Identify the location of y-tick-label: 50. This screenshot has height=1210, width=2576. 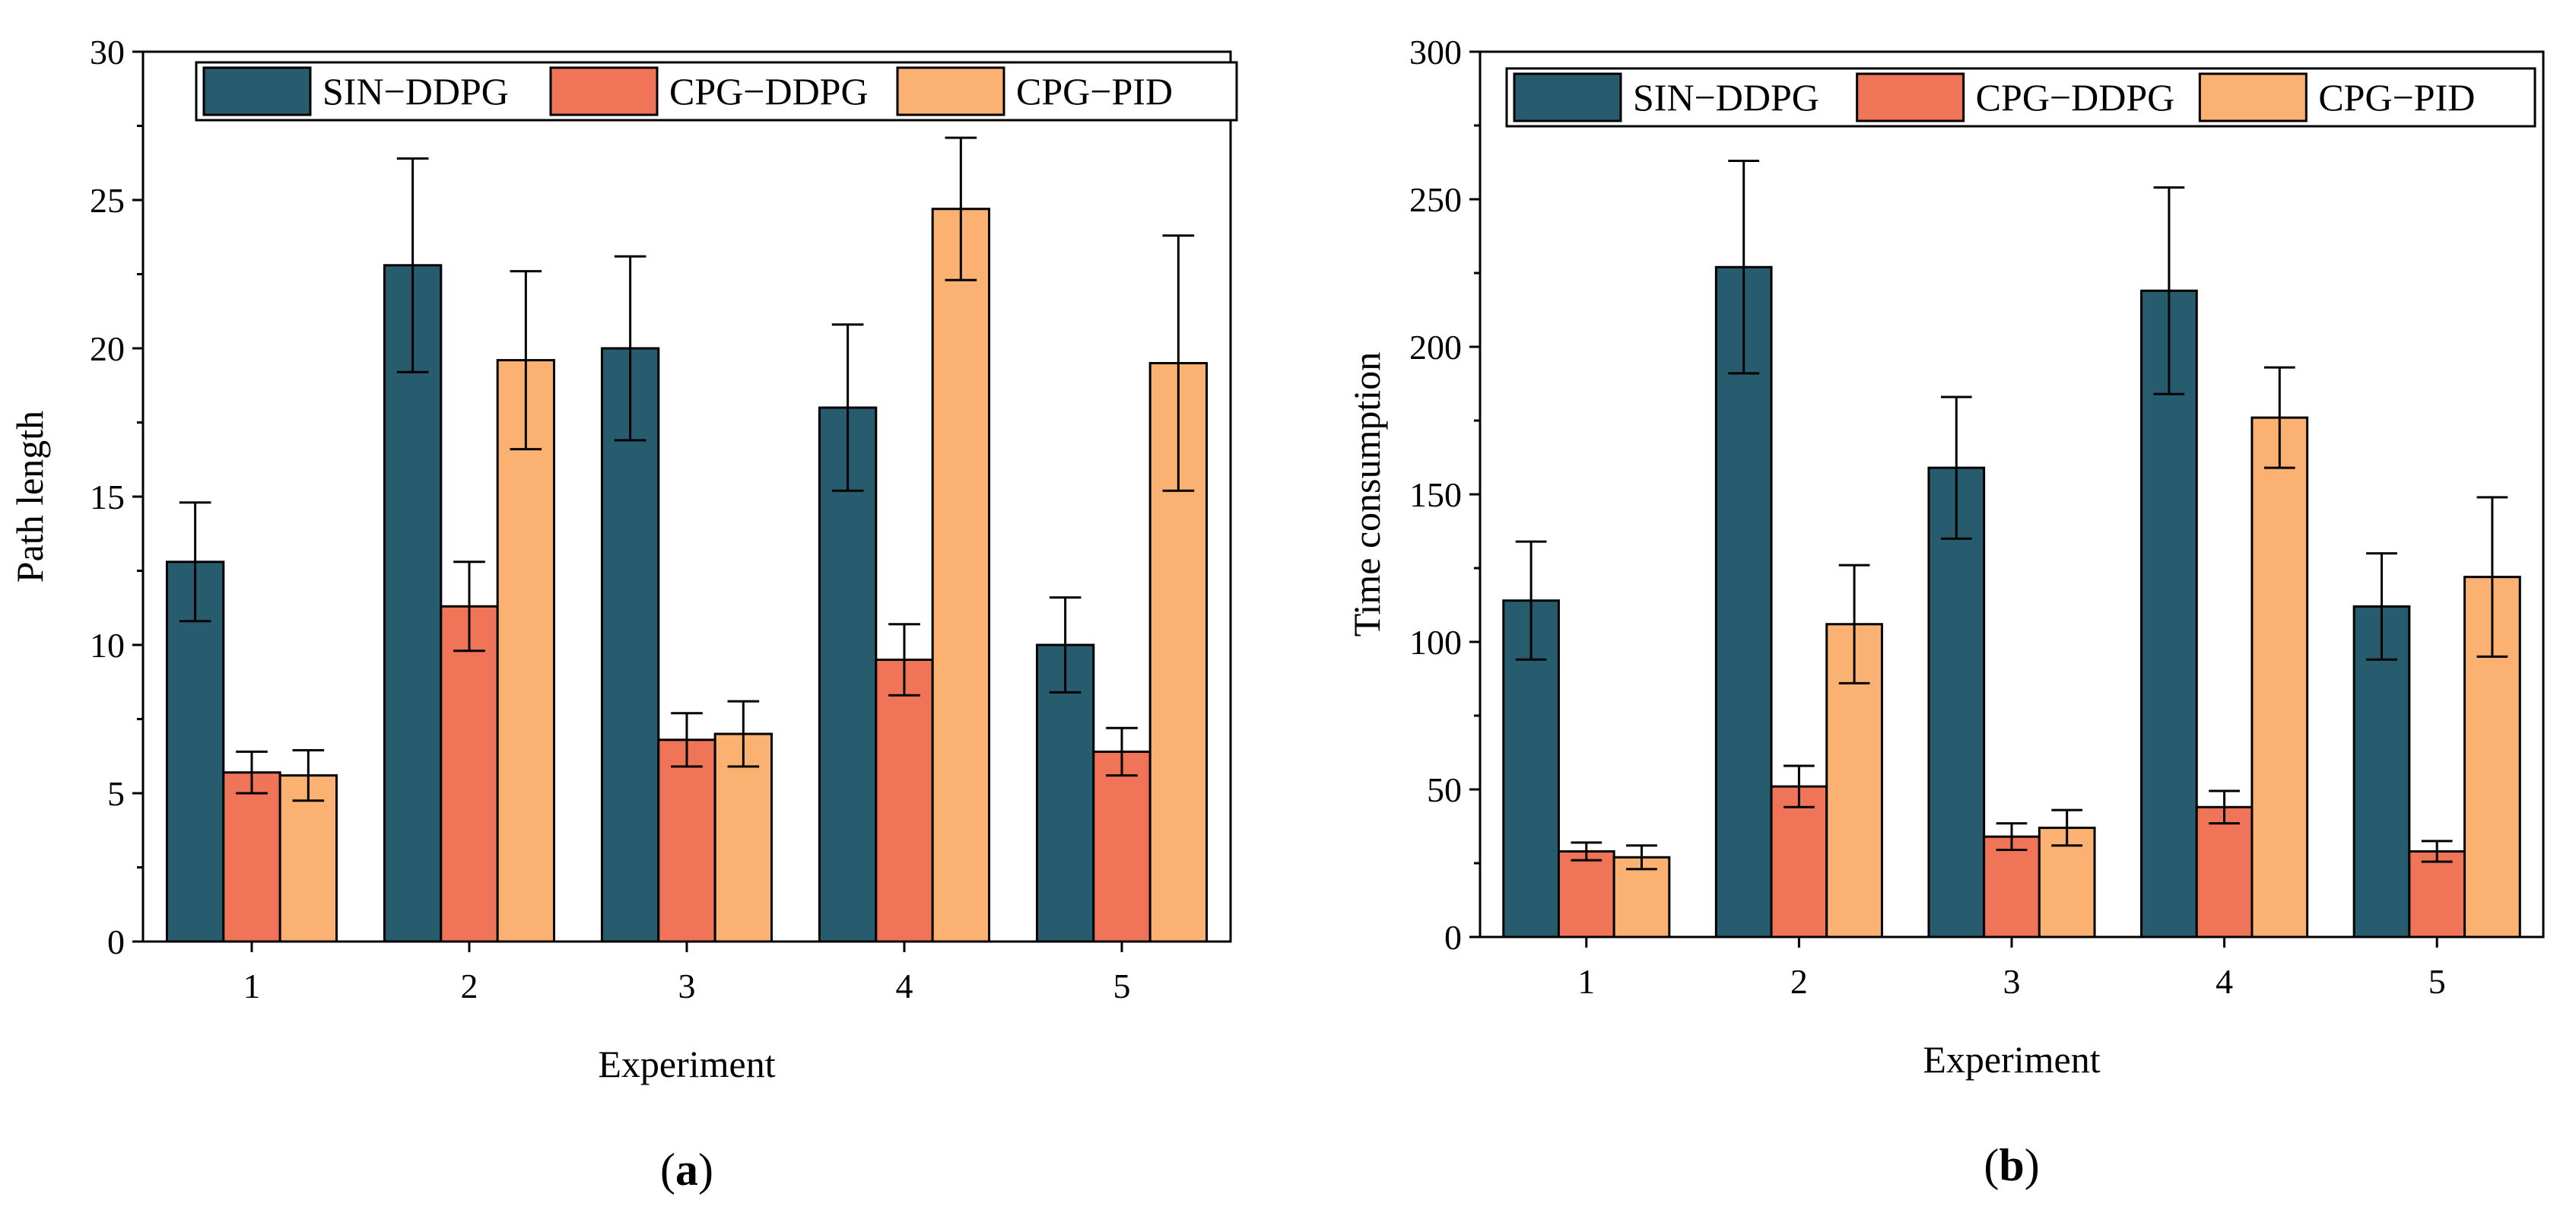
(1444, 789).